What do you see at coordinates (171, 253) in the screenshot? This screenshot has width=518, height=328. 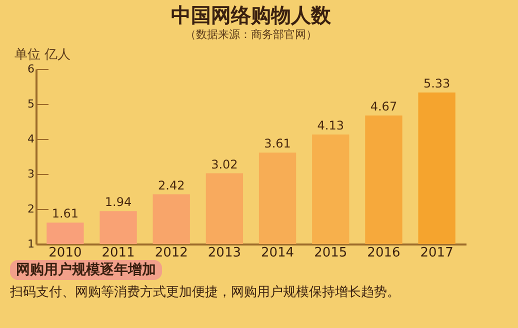 I see `x-tick-label: 2012` at bounding box center [171, 253].